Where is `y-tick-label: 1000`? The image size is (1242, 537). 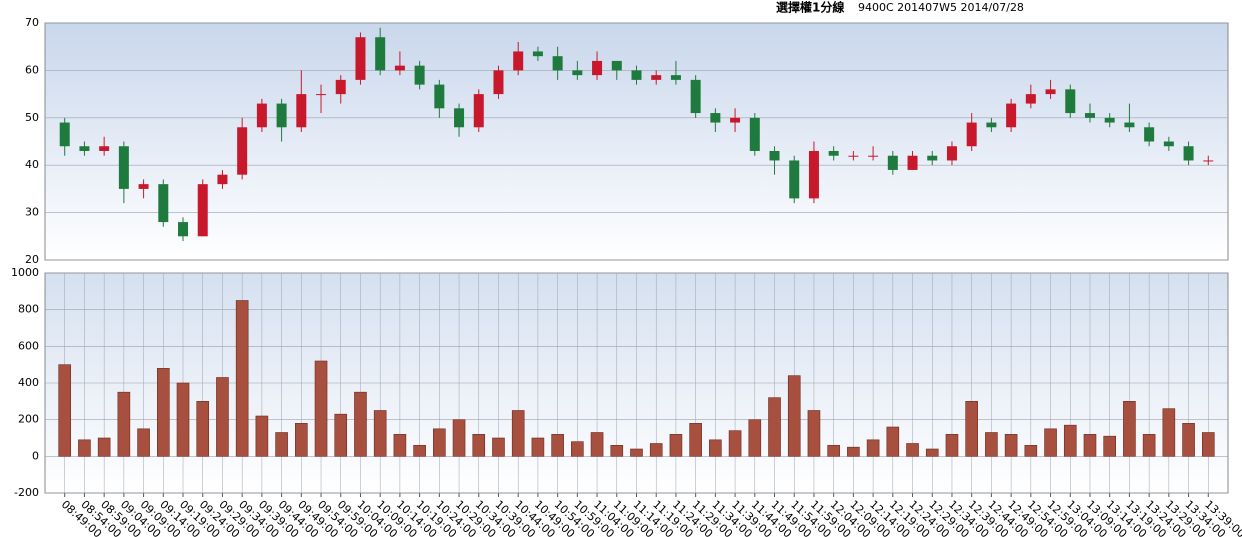 y-tick-label: 1000 is located at coordinates (25, 272).